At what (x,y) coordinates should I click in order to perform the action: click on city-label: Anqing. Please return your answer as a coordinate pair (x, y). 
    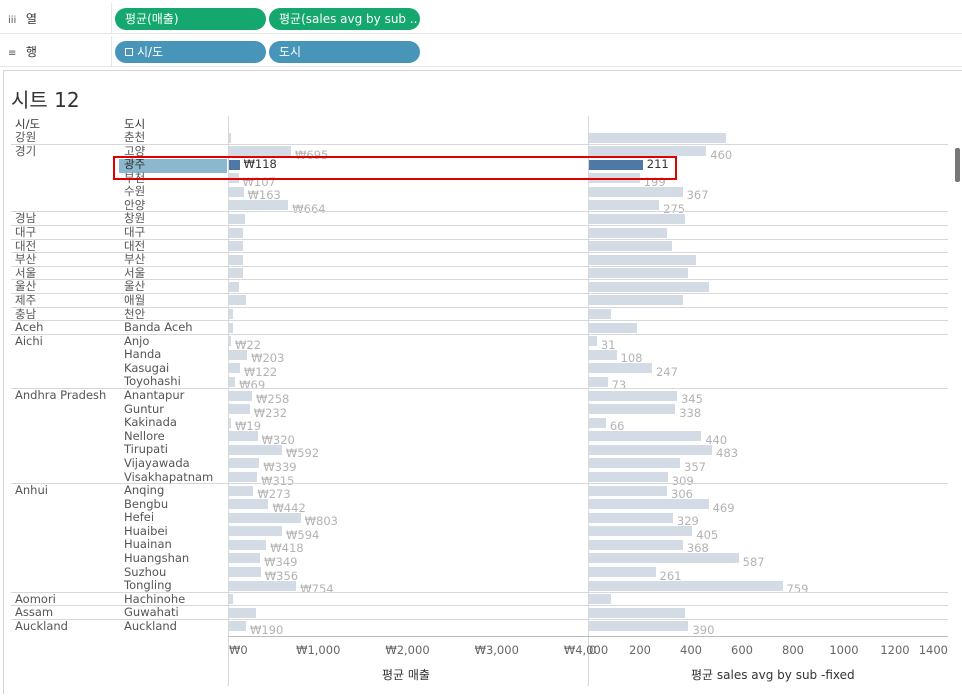
    Looking at the image, I should click on (144, 490).